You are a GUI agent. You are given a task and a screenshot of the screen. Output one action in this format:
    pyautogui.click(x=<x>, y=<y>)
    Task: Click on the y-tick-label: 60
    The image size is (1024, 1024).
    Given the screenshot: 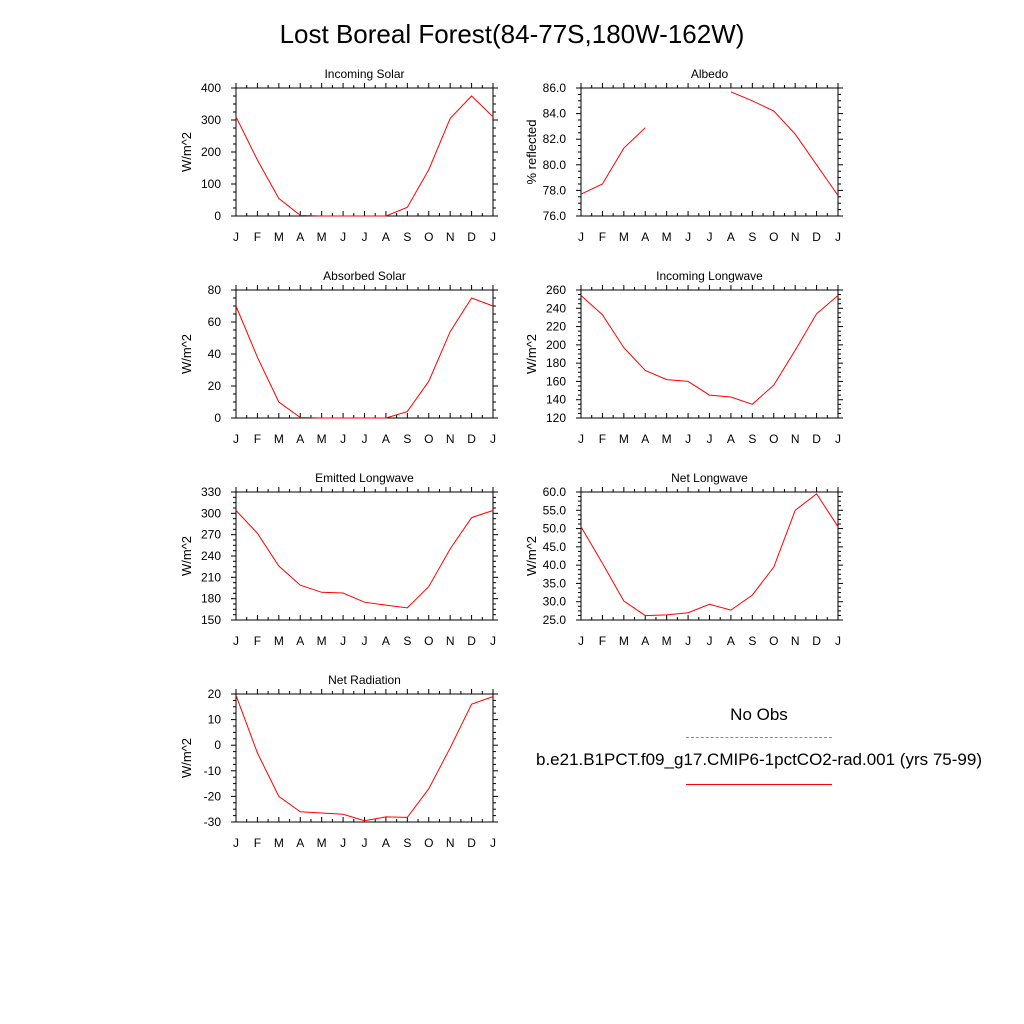 What is the action you would take?
    pyautogui.click(x=215, y=322)
    